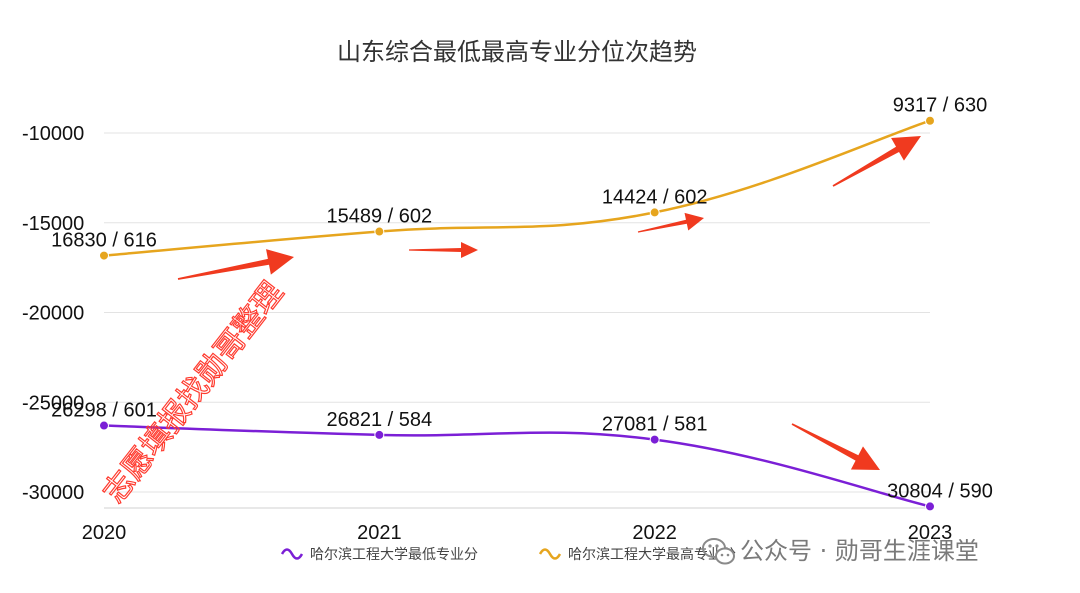  Describe the element at coordinates (380, 217) in the screenshot. I see `data-label: 15489 / 602` at that location.